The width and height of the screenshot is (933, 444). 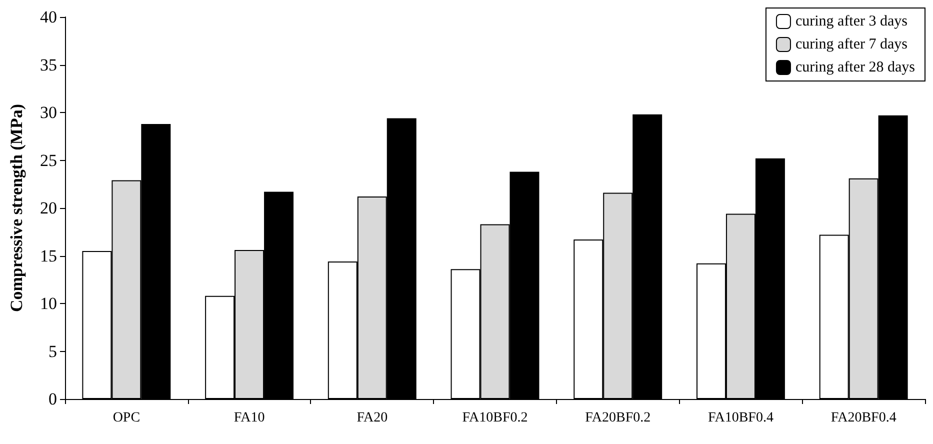 I want to click on y-tick-label: 25, so click(x=48, y=160).